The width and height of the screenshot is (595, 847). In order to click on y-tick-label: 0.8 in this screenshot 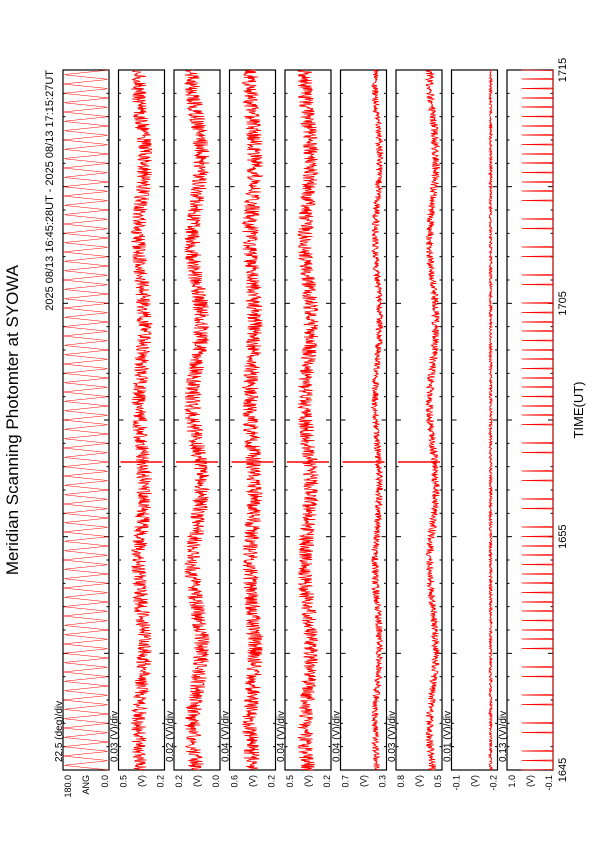, I will do `click(401, 781)`.